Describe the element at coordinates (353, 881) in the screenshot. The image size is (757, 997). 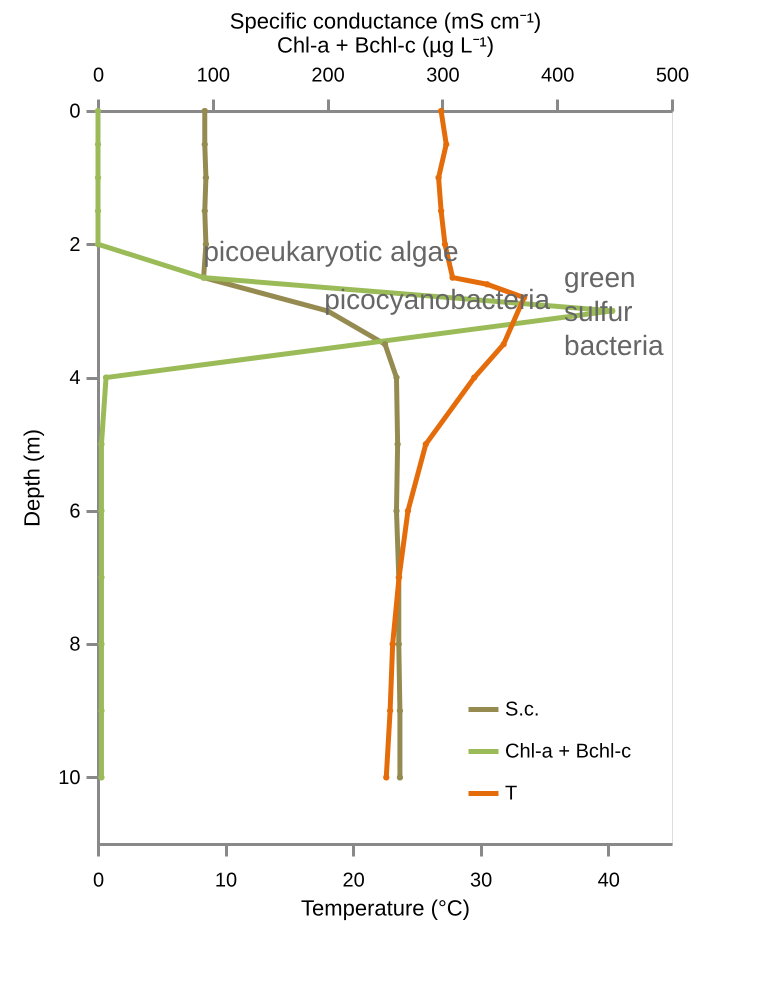
I see `x-tick-label: 20` at that location.